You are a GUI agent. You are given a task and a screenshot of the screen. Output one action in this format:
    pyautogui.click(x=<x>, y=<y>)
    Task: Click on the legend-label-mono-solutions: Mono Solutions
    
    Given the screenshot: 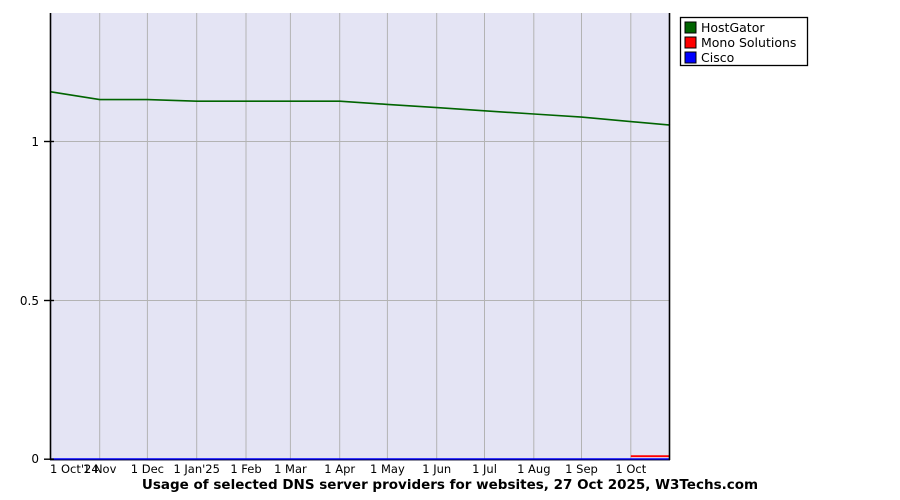 What is the action you would take?
    pyautogui.click(x=748, y=42)
    